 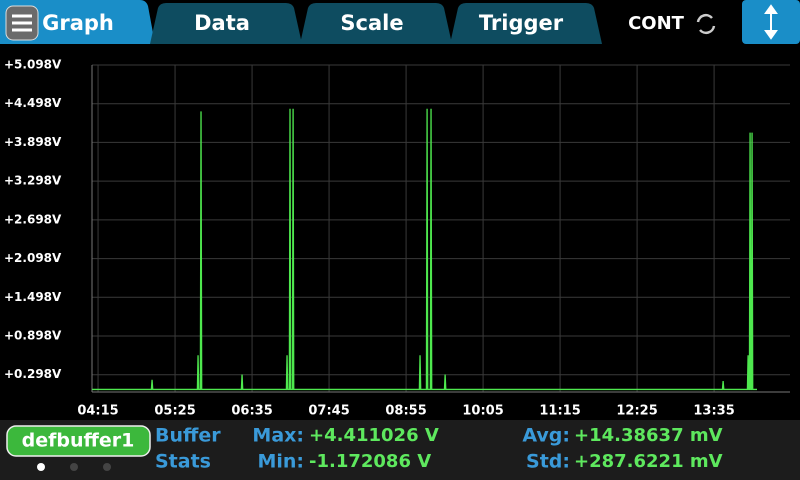 I want to click on tab-label: Graph, so click(x=78, y=23).